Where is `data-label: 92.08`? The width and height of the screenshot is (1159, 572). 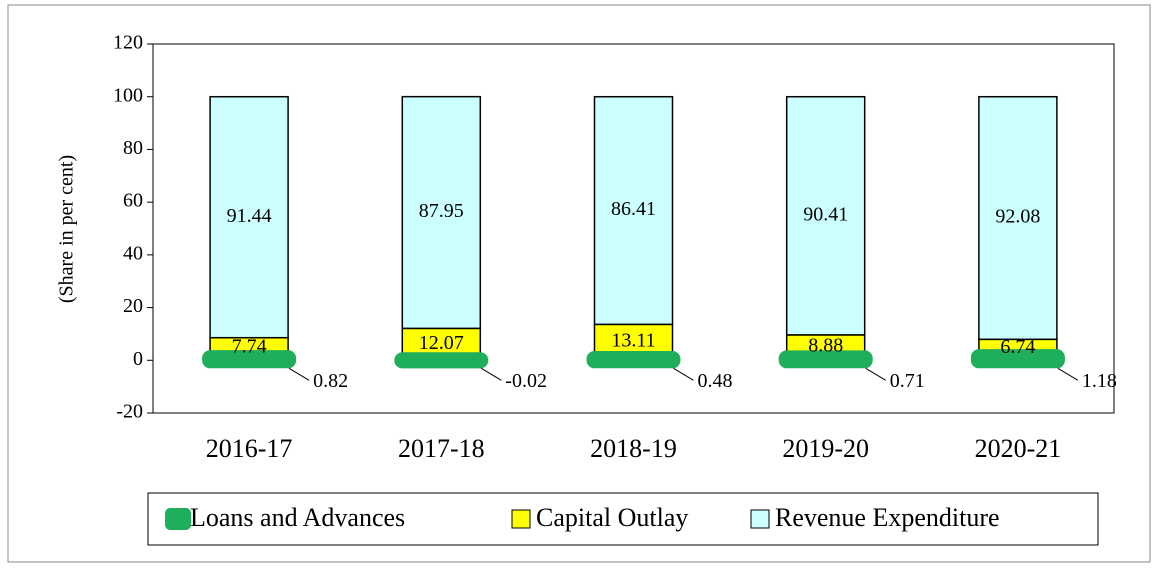
data-label: 92.08 is located at coordinates (1017, 217).